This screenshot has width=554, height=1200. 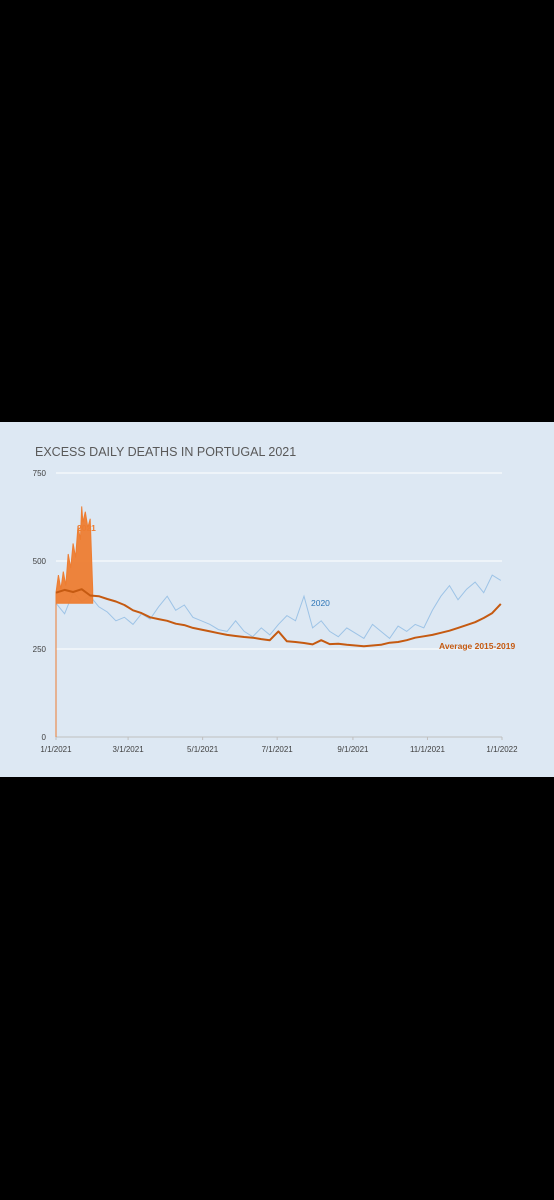 I want to click on series-label-2021: 2021, so click(x=86, y=528).